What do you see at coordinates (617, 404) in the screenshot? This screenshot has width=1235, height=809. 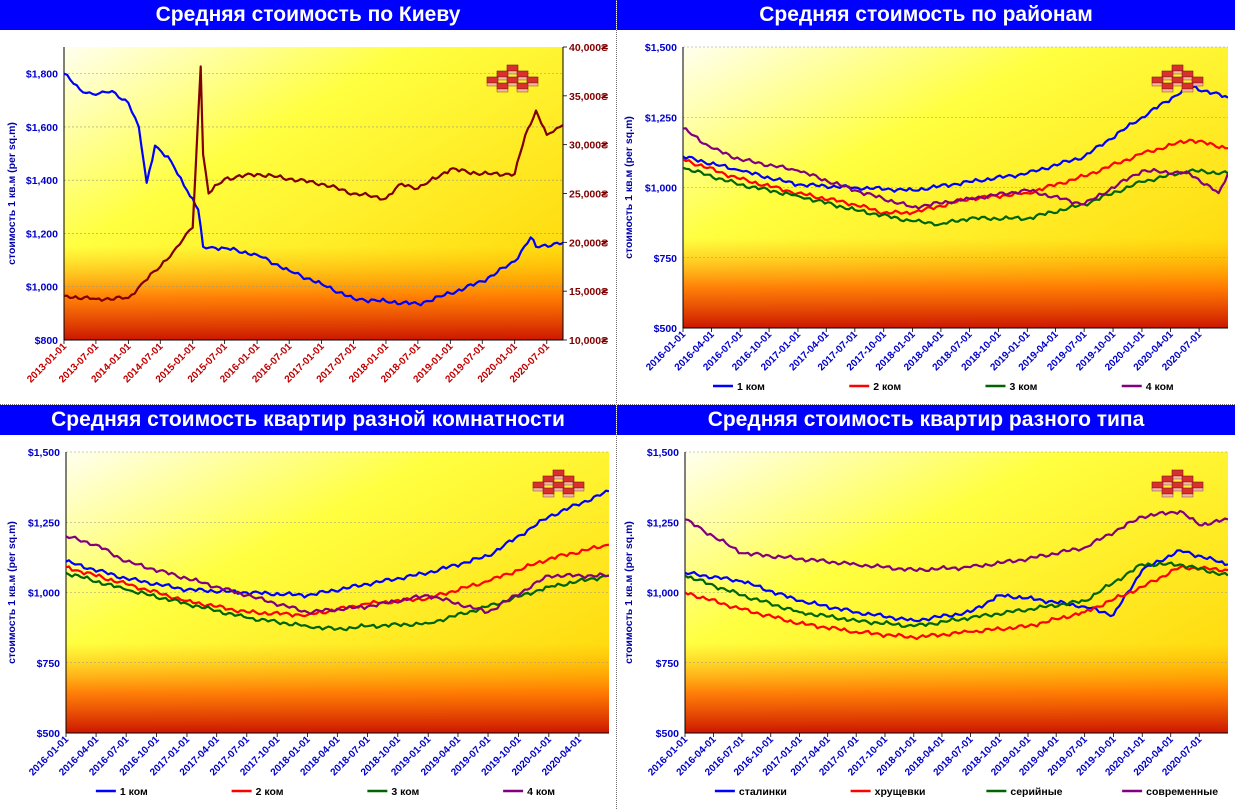 I see `horizontal-divider` at bounding box center [617, 404].